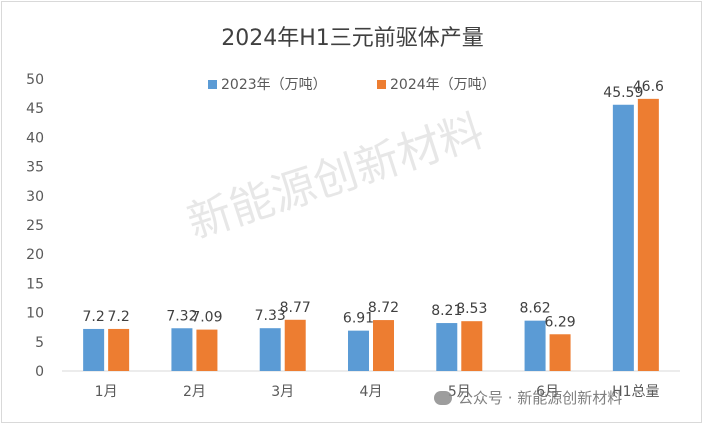 The height and width of the screenshot is (426, 705). I want to click on watermark-footer: 公众号 · 新能源创新材料, so click(528, 397).